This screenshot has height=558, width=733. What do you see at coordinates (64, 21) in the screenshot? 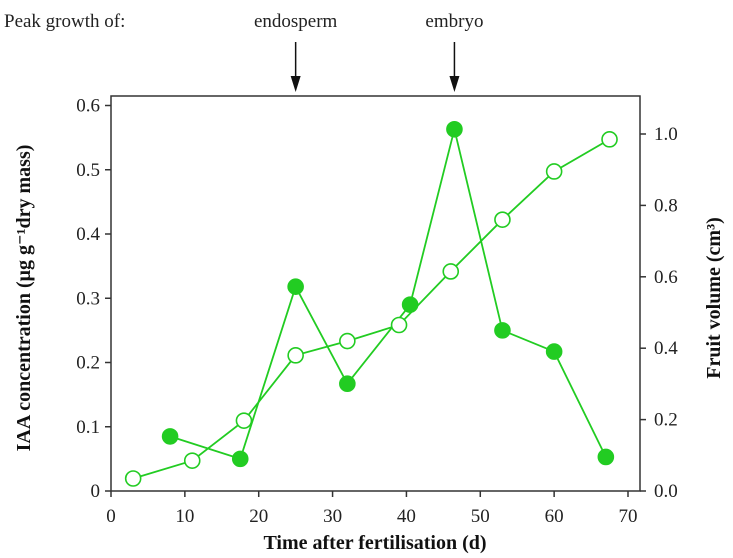
I see `peak-growth-header: Peak growth of:` at bounding box center [64, 21].